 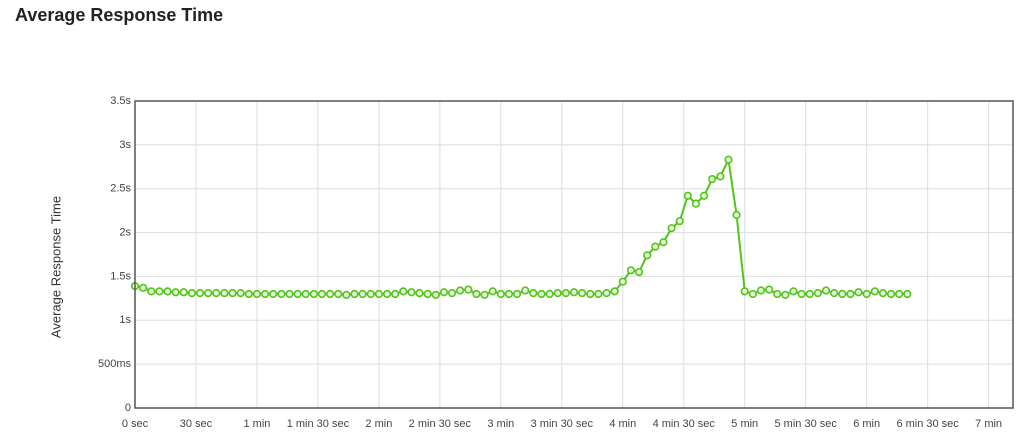 I want to click on x-tick-label: 1 min 30 sec, so click(x=318, y=424).